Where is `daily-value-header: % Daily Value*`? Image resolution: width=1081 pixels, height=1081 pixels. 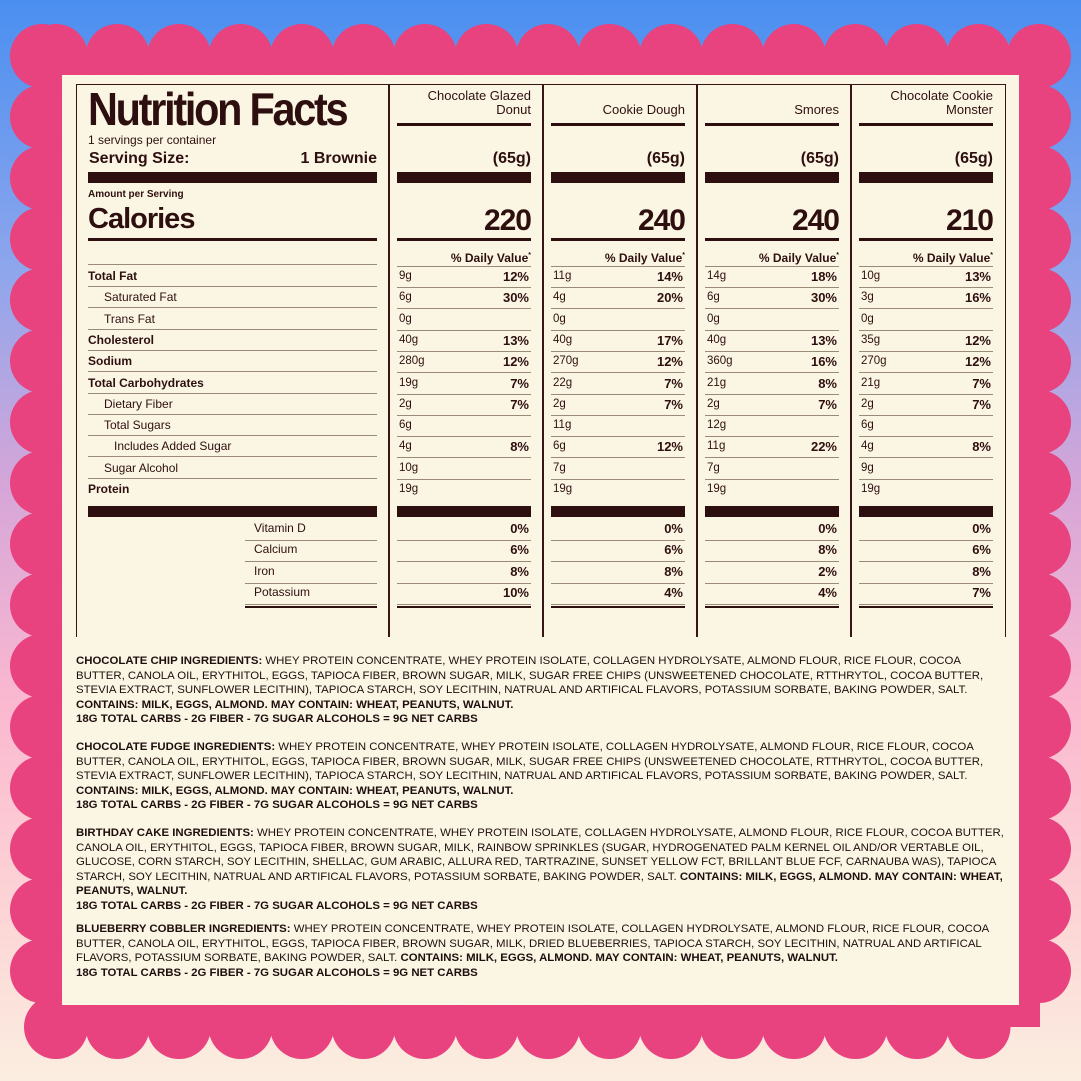
daily-value-header: % Daily Value* is located at coordinates (464, 257).